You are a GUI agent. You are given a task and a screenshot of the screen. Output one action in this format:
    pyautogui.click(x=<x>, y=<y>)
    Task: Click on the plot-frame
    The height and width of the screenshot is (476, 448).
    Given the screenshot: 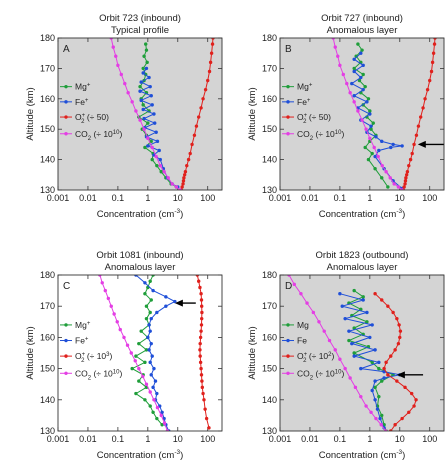 What is the action you would take?
    pyautogui.click(x=140, y=114)
    